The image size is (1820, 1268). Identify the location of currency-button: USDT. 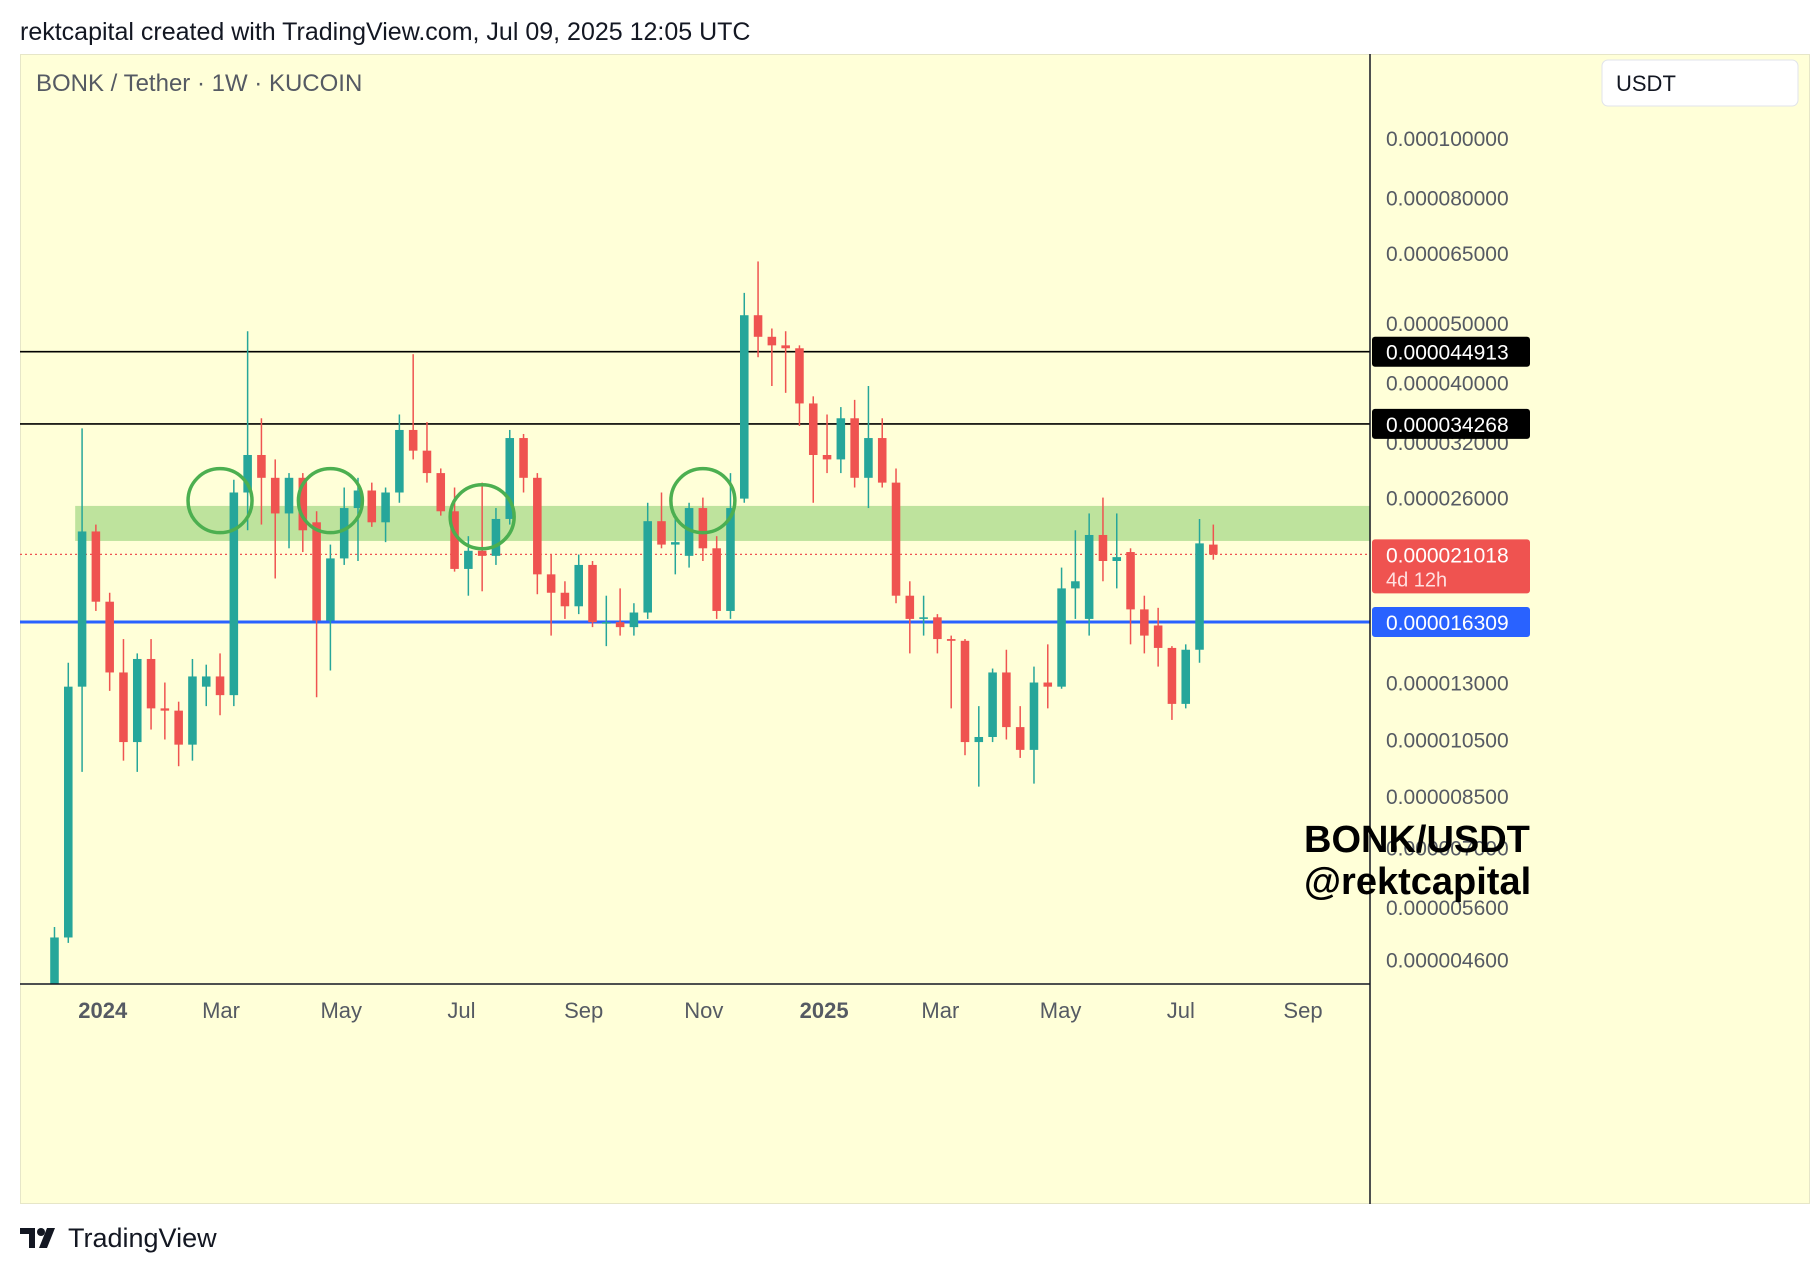
(1700, 83).